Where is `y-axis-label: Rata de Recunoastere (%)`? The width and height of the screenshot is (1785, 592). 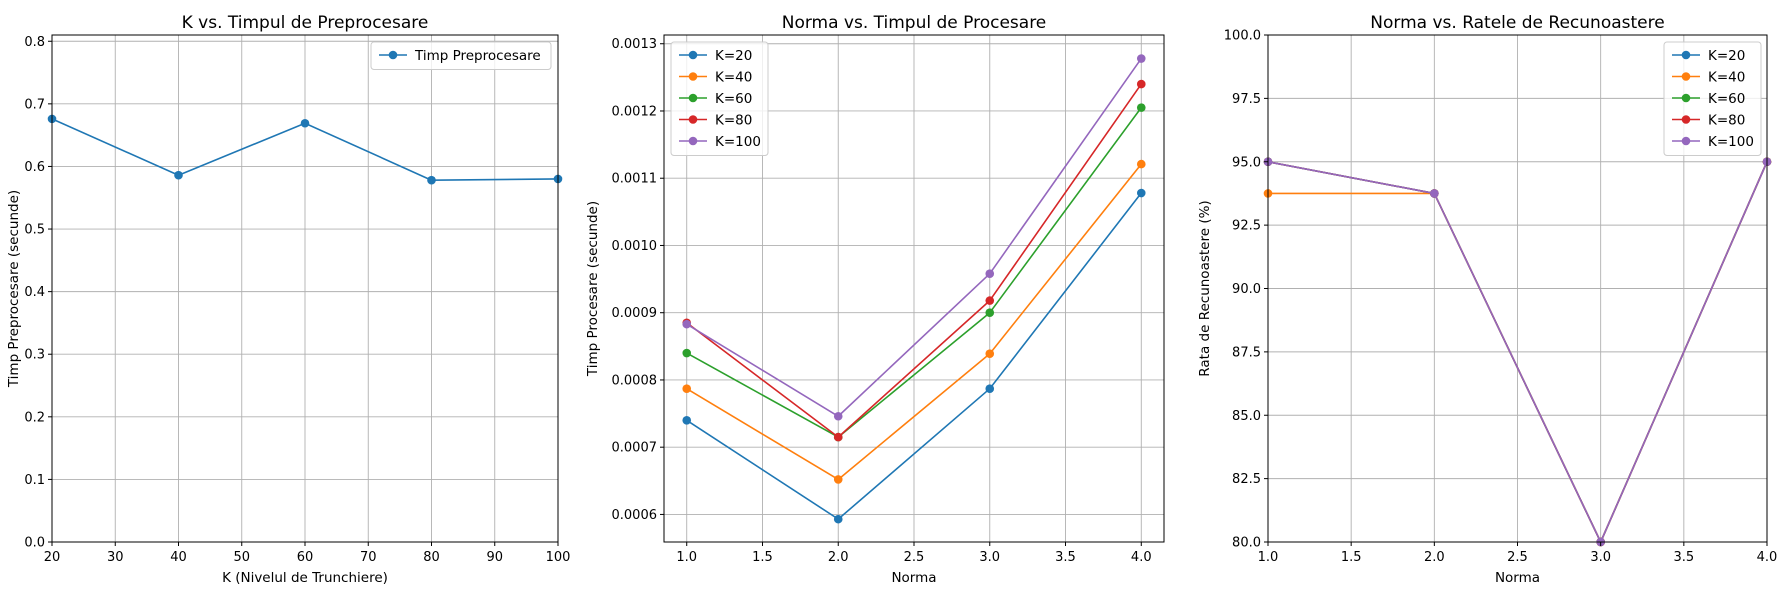
y-axis-label: Rata de Recunoastere (%) is located at coordinates (1205, 288).